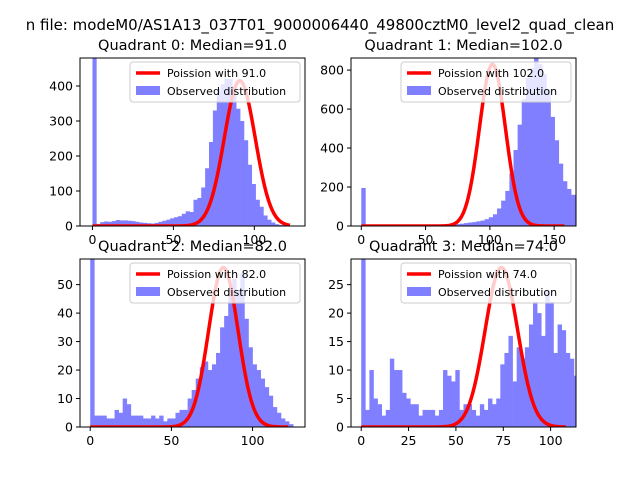 The image size is (640, 480). What do you see at coordinates (336, 370) in the screenshot?
I see `y-tick-label: 10` at bounding box center [336, 370].